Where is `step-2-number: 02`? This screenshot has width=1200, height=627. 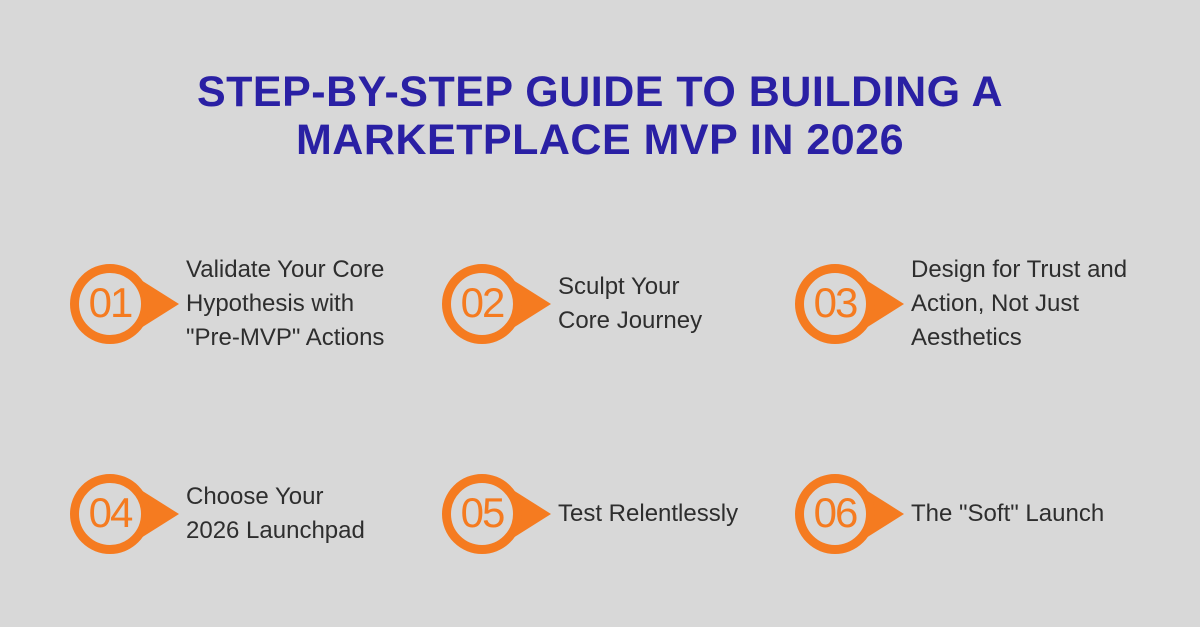 step-2-number: 02 is located at coordinates (483, 302).